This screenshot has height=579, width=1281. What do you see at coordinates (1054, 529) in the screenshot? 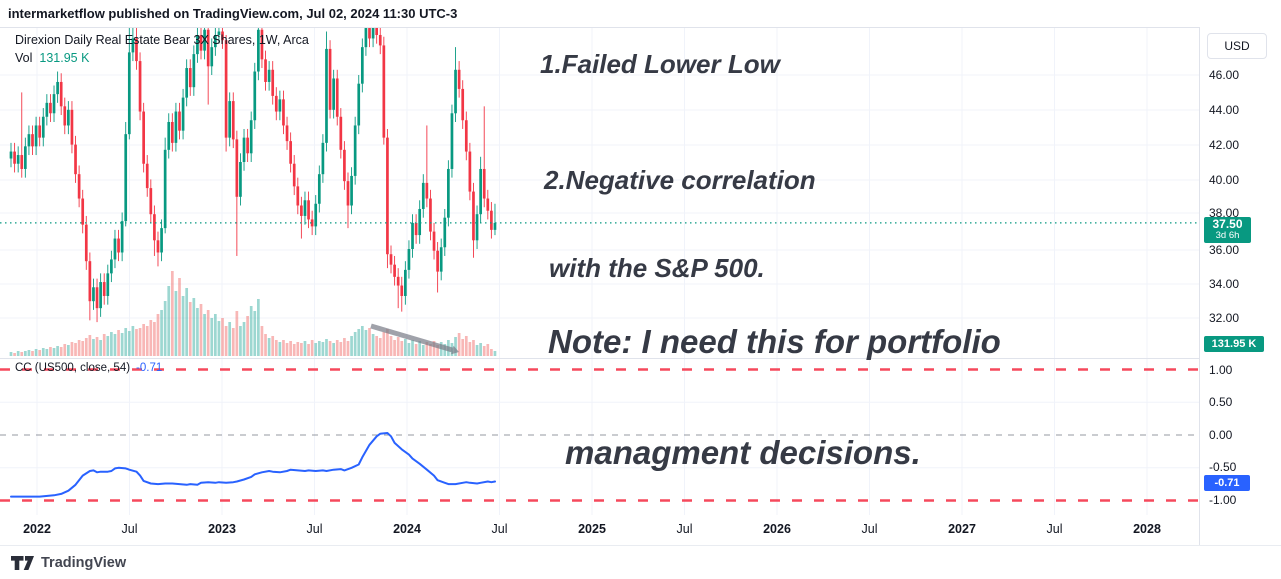
I see `time-axis-label: Jul` at bounding box center [1054, 529].